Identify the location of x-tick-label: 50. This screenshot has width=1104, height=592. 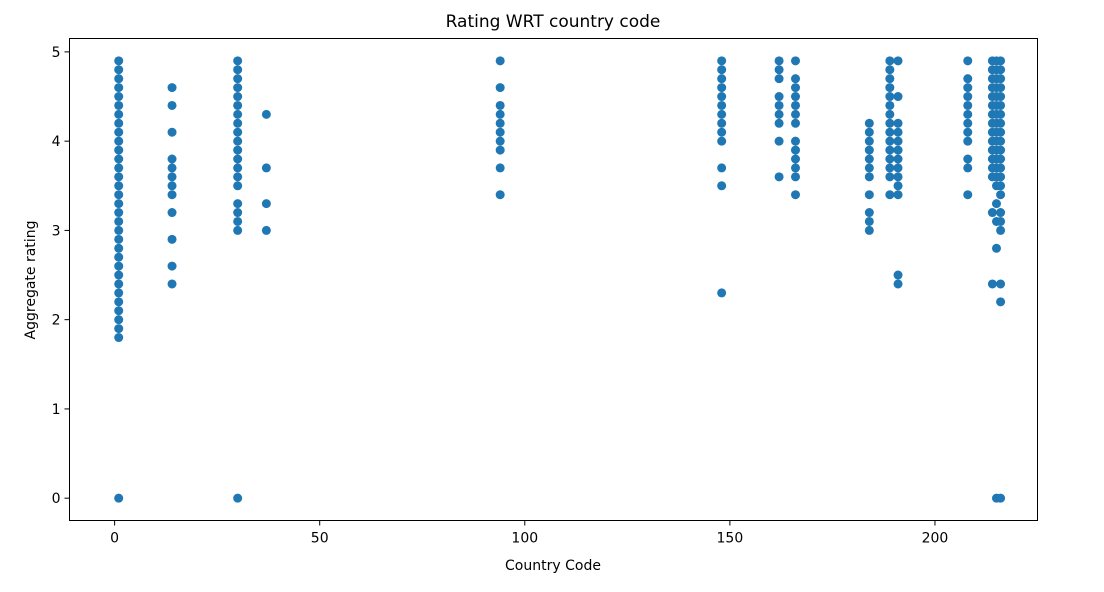
(320, 539).